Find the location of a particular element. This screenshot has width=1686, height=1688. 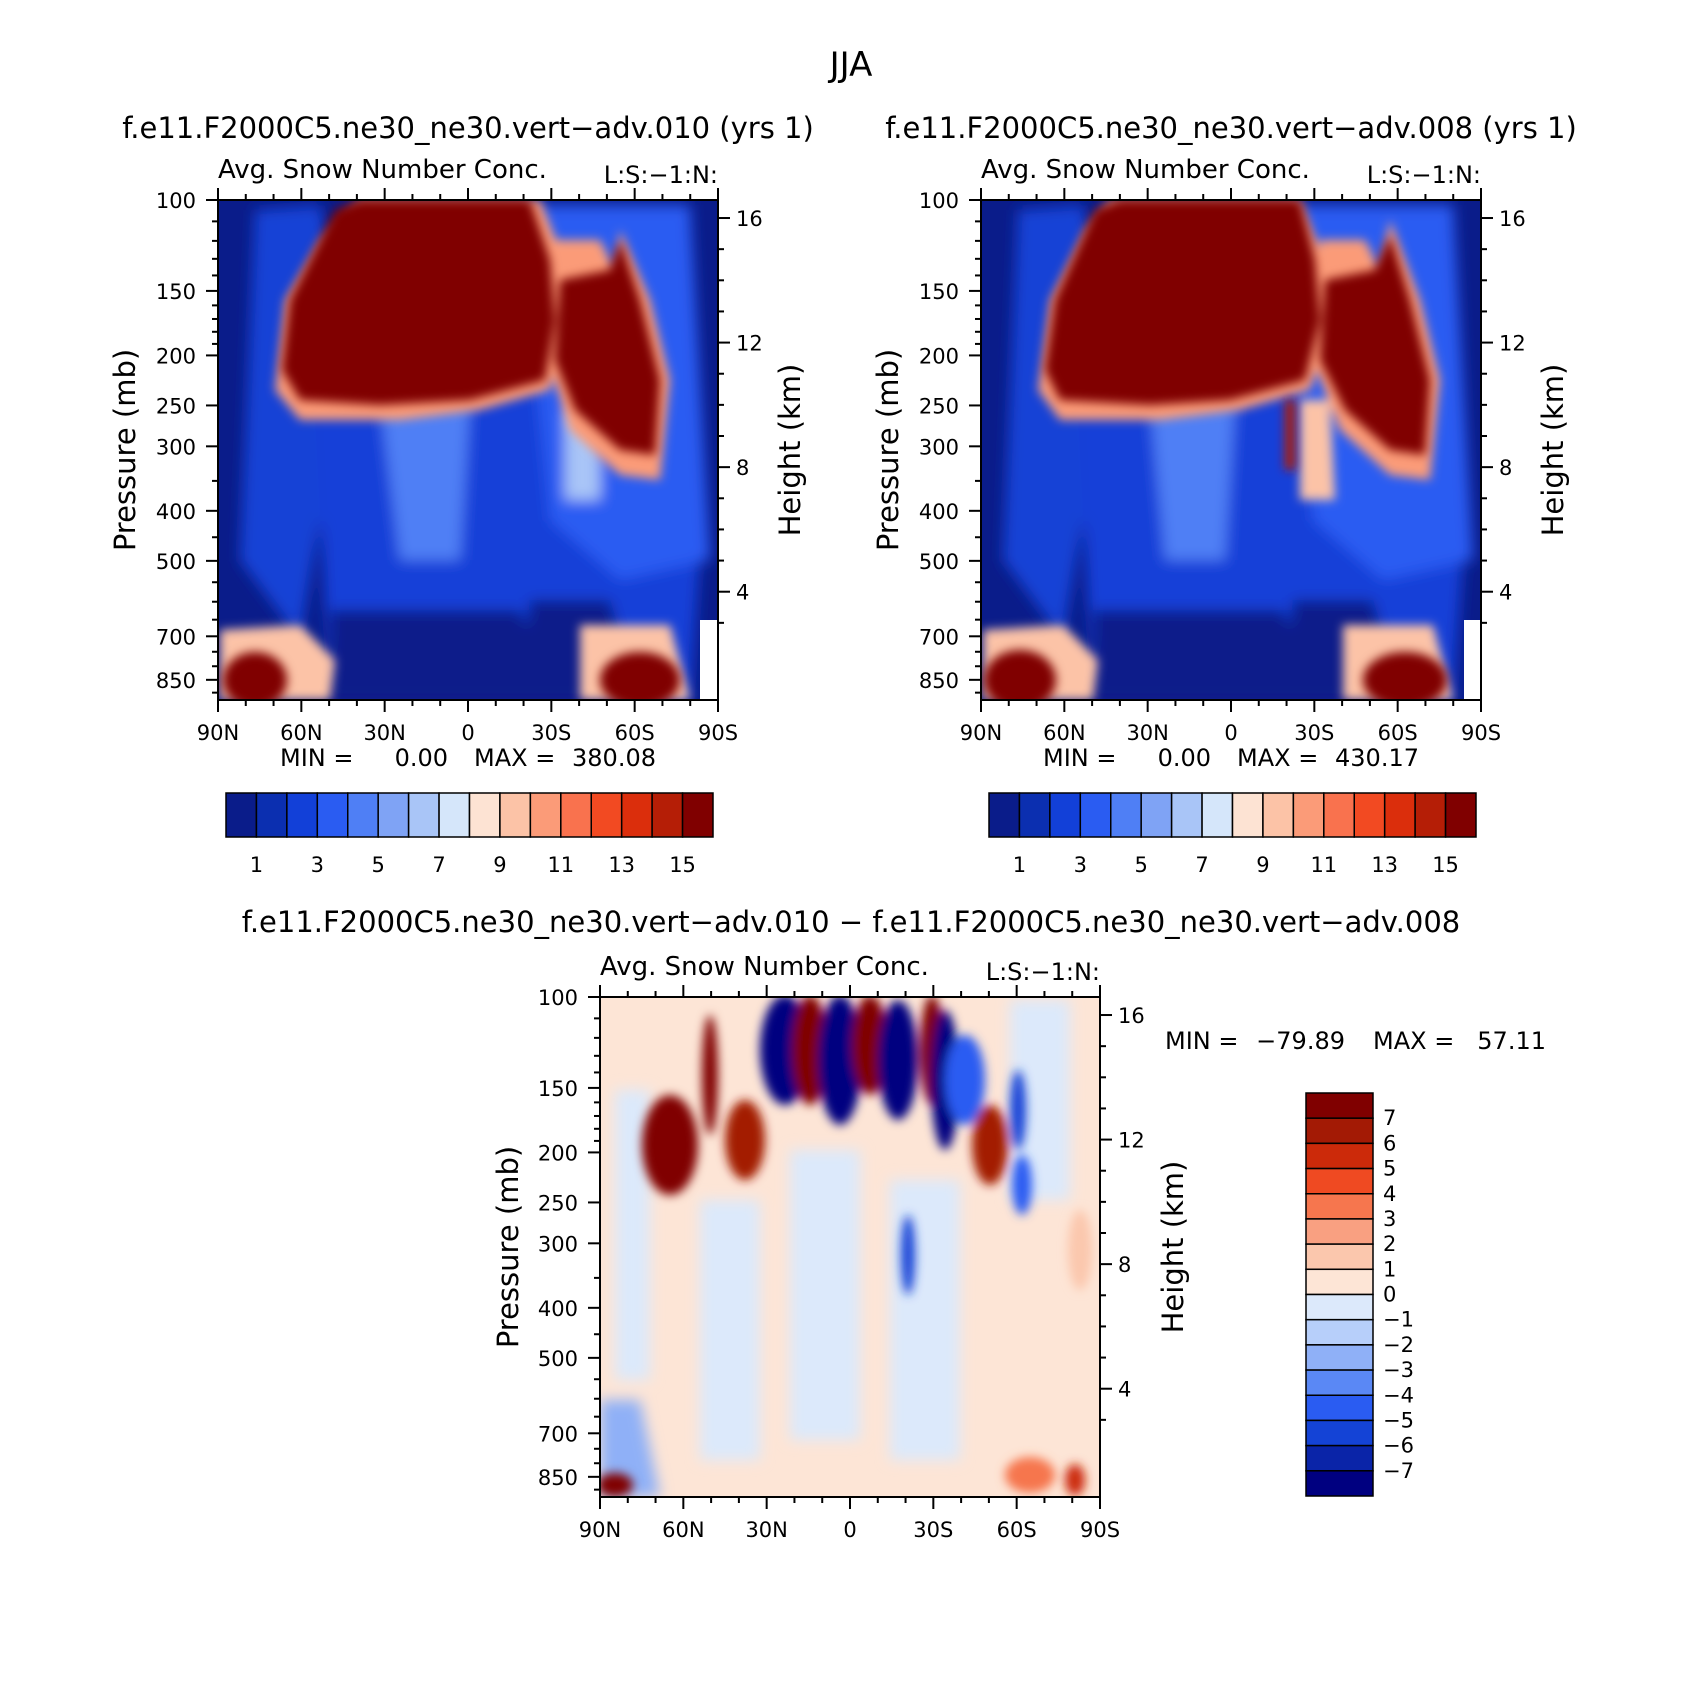

contour-field-top-left is located at coordinates (468, 450).